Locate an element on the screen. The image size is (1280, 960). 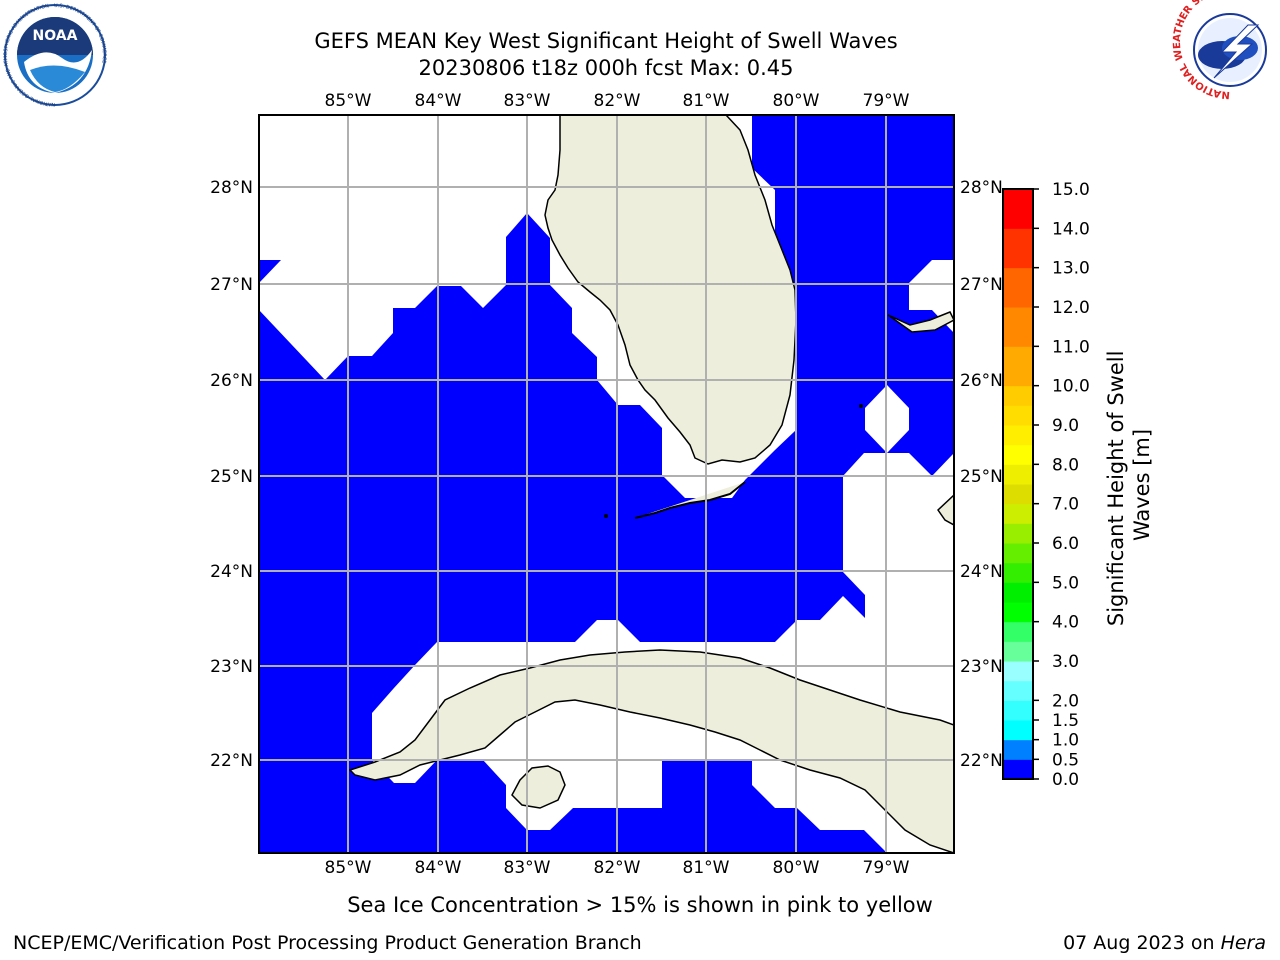
colorbar-tick-label: 2.0 is located at coordinates (1065, 701).